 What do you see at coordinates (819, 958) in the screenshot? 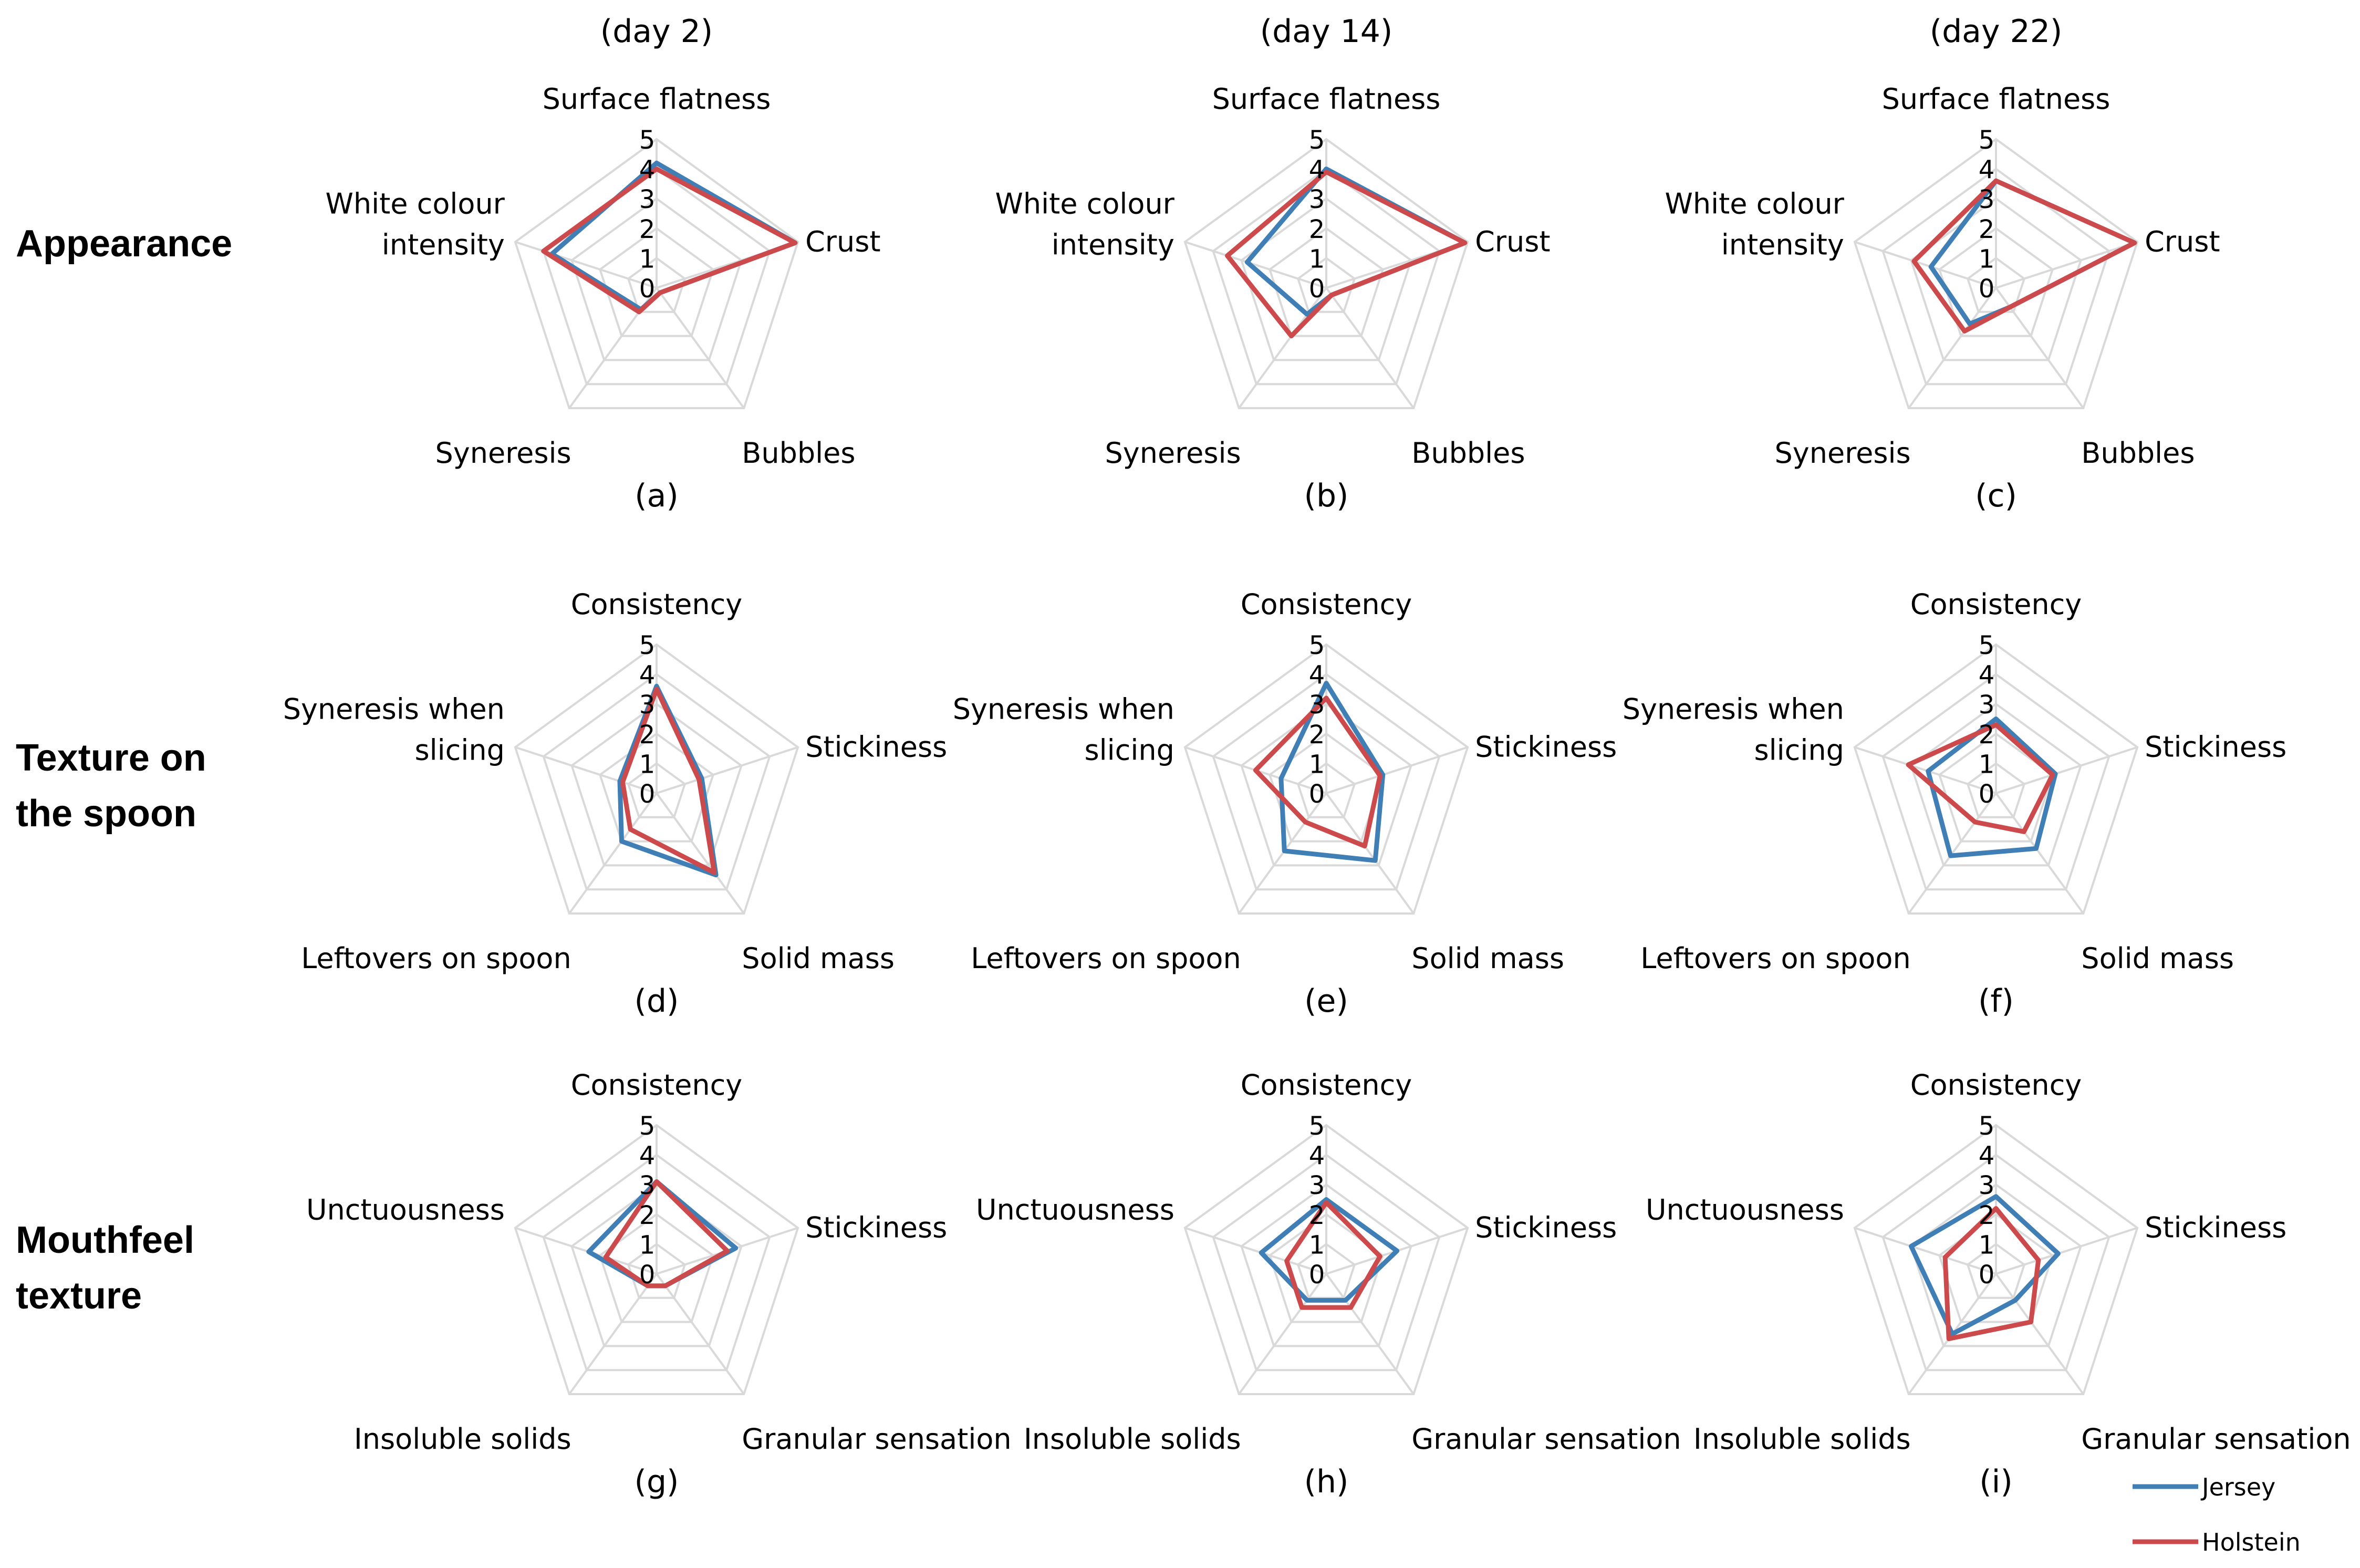
I see `axis-label-solid-mass: Solid mass` at bounding box center [819, 958].